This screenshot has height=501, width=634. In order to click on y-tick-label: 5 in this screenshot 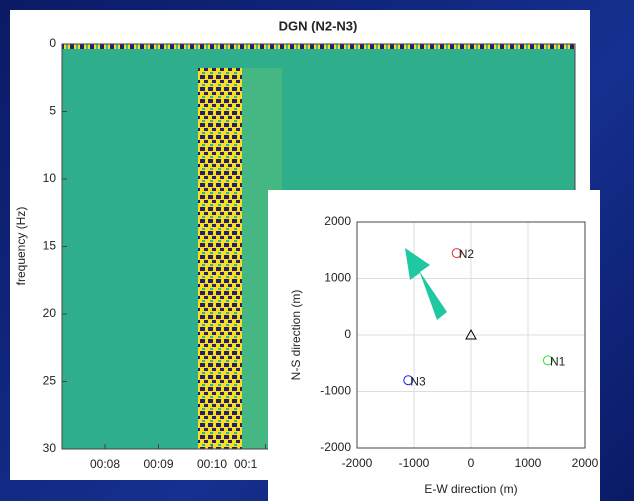, I will do `click(52, 111)`.